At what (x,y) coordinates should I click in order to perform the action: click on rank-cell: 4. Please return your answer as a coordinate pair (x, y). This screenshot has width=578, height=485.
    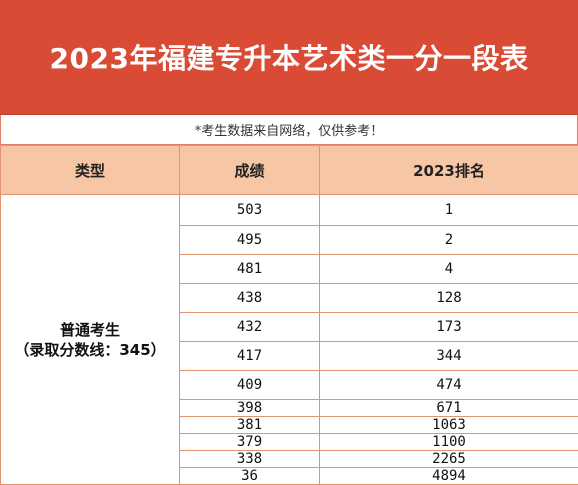
    Looking at the image, I should click on (449, 269).